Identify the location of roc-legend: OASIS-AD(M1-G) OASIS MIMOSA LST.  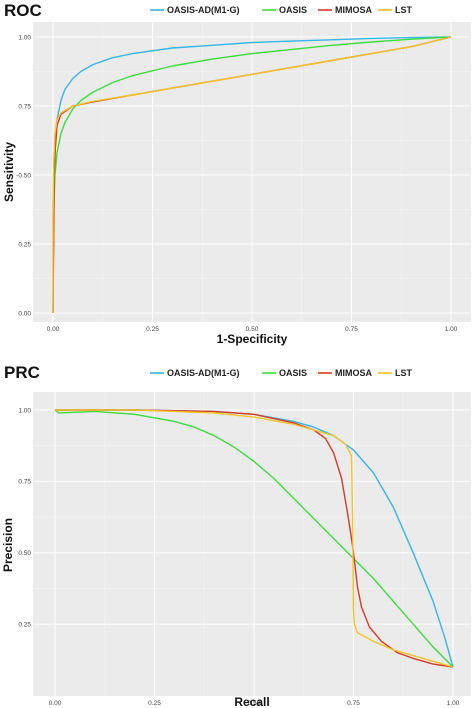
(281, 10).